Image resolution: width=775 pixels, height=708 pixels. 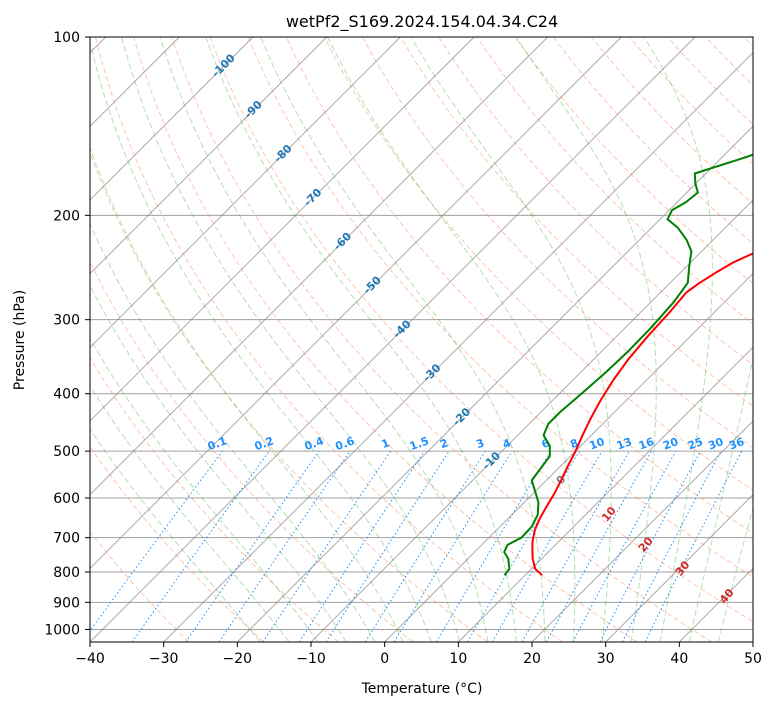 I want to click on x-tick-label: 40, so click(x=679, y=659).